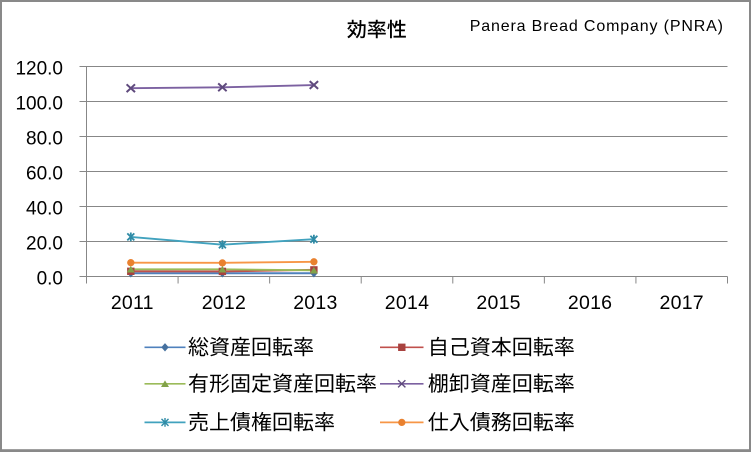 The image size is (751, 452). What do you see at coordinates (50, 278) in the screenshot?
I see `svg-text: 0.0` at bounding box center [50, 278].